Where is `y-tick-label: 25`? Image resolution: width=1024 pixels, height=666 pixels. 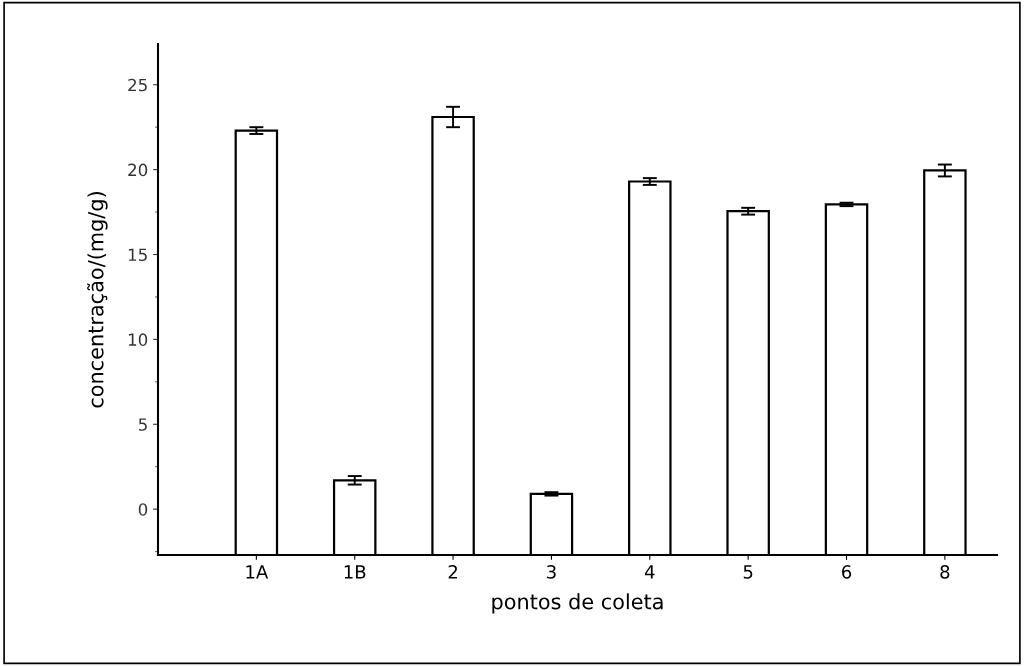 y-tick-label: 25 is located at coordinates (137, 85).